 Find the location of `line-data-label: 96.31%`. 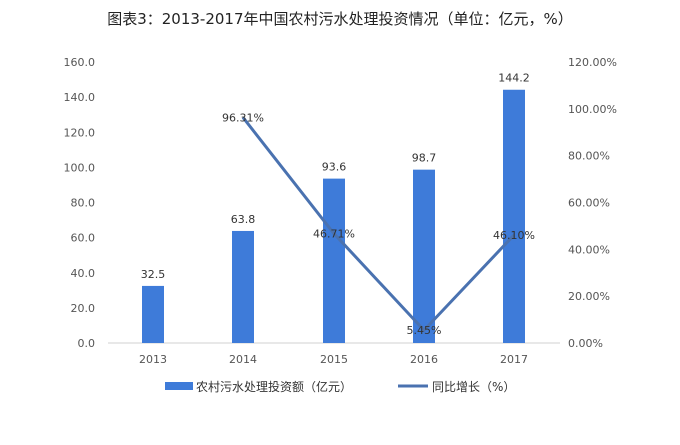

line-data-label: 96.31% is located at coordinates (243, 117).